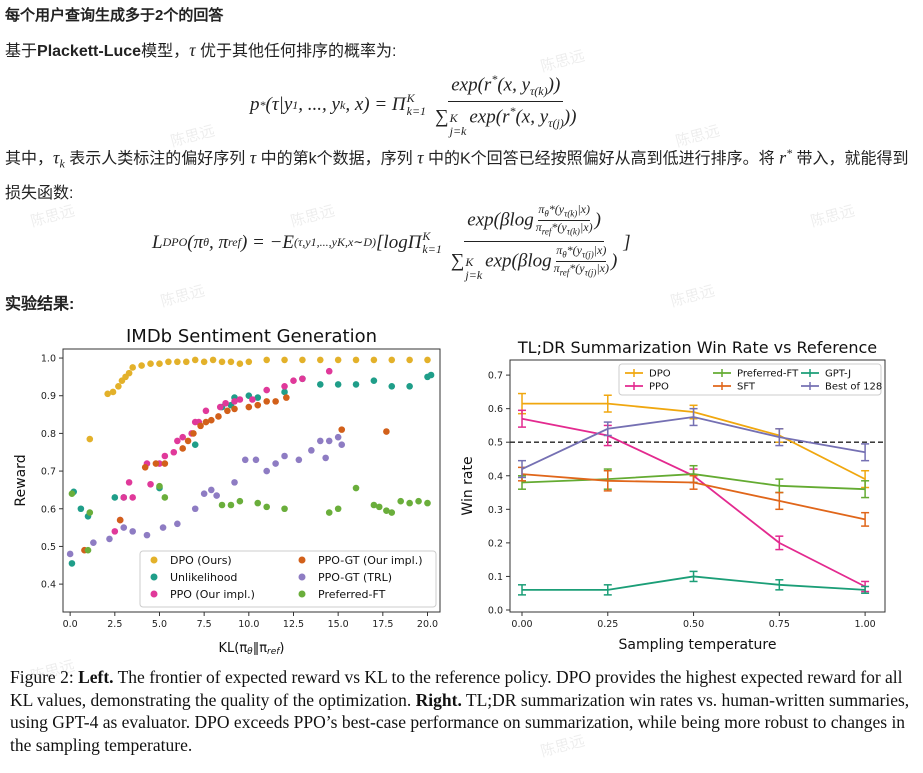  I want to click on y-tick-label: 0.3, so click(495, 510).